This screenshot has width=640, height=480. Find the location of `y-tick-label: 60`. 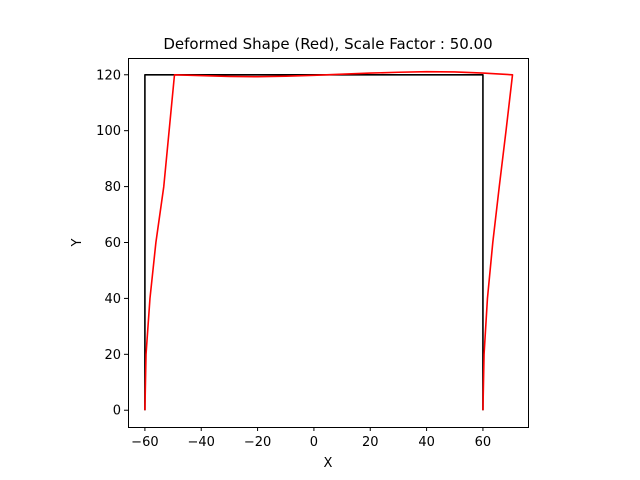

y-tick-label: 60 is located at coordinates (112, 243).